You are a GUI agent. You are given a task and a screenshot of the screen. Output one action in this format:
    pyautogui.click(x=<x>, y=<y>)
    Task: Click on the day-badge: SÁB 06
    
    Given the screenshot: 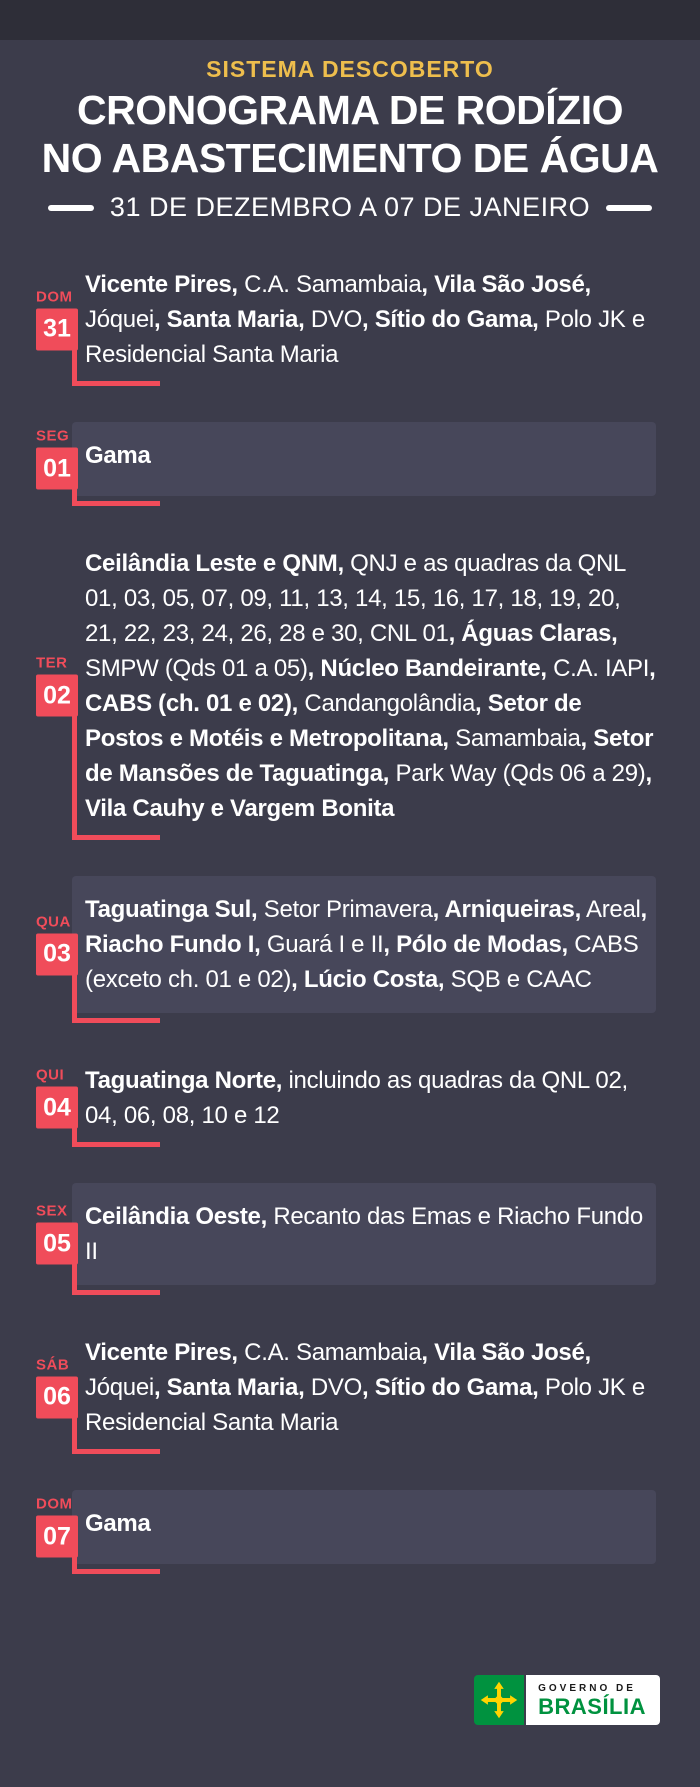 What is the action you would take?
    pyautogui.click(x=57, y=1387)
    